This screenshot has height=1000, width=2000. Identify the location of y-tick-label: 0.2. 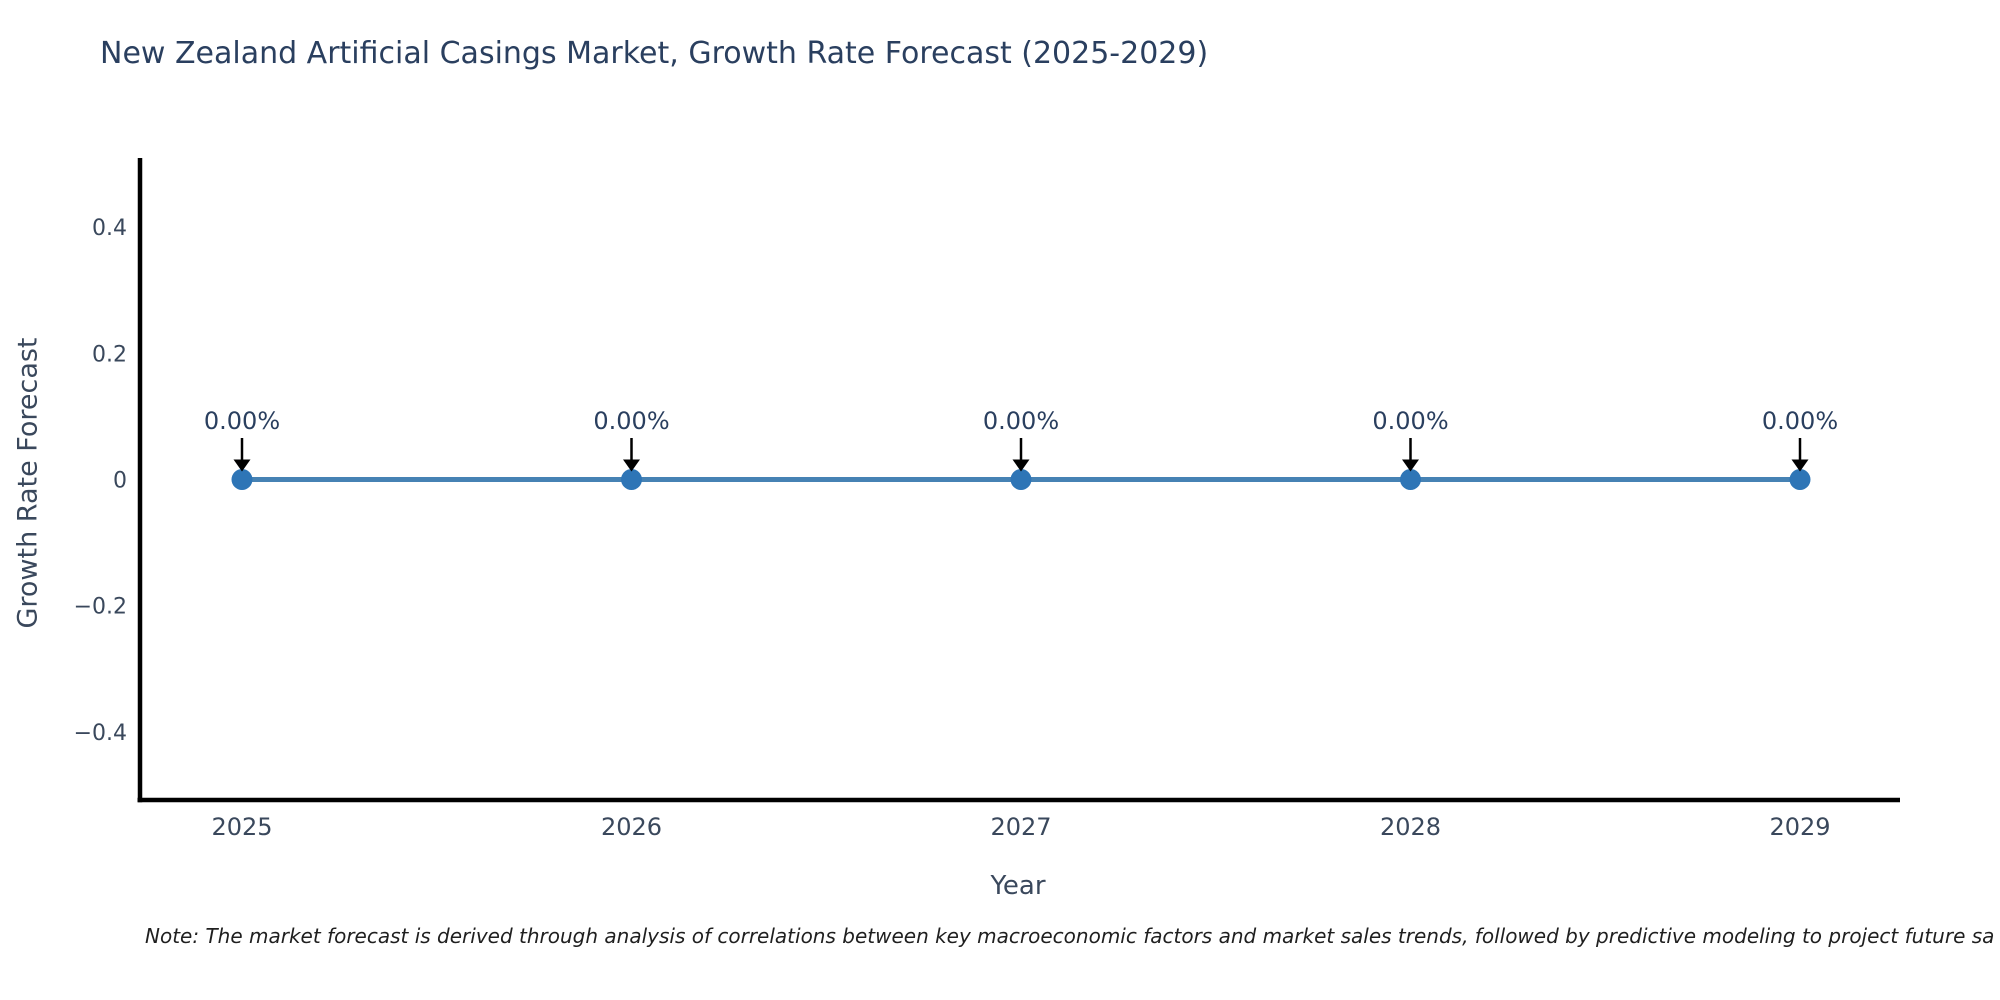
(109, 354).